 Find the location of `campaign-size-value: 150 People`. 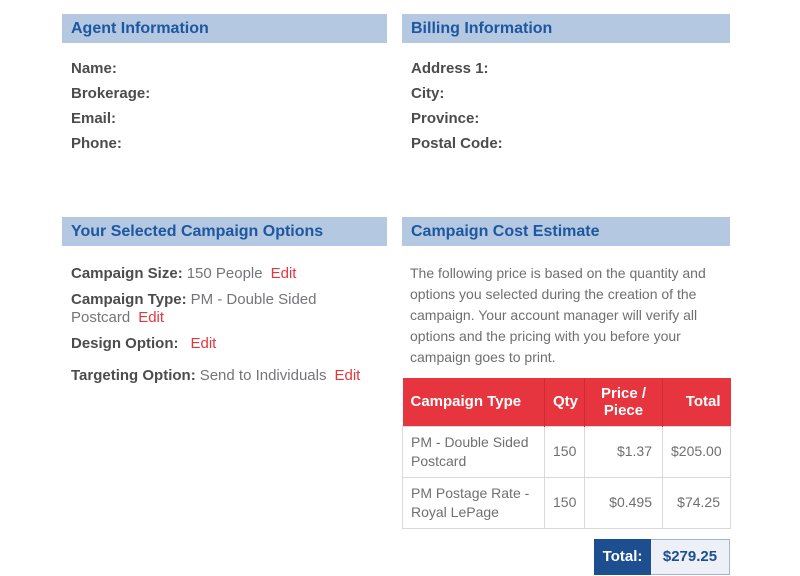

campaign-size-value: 150 People is located at coordinates (224, 273).